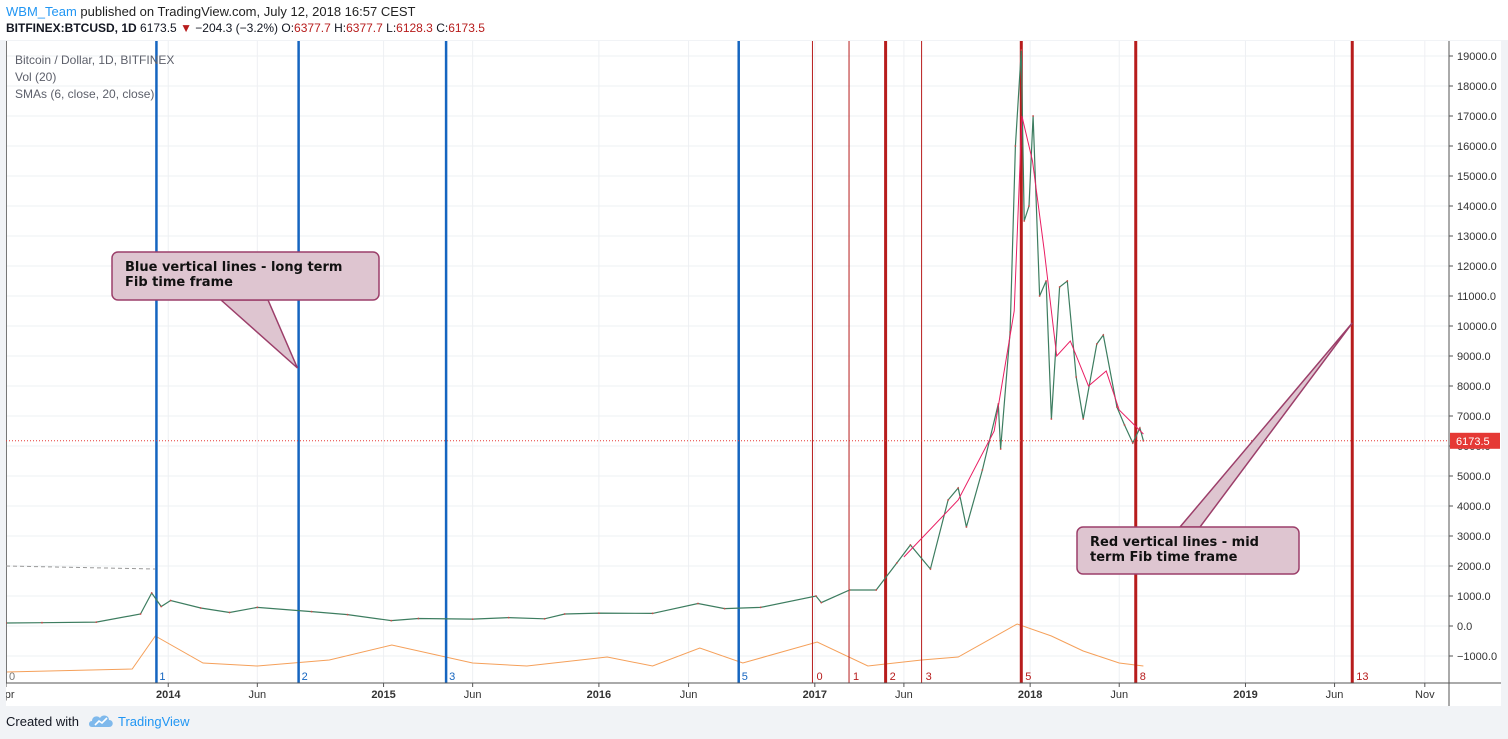 This screenshot has width=1508, height=739. Describe the element at coordinates (1028, 677) in the screenshot. I see `red-fib-label-5: 5` at that location.